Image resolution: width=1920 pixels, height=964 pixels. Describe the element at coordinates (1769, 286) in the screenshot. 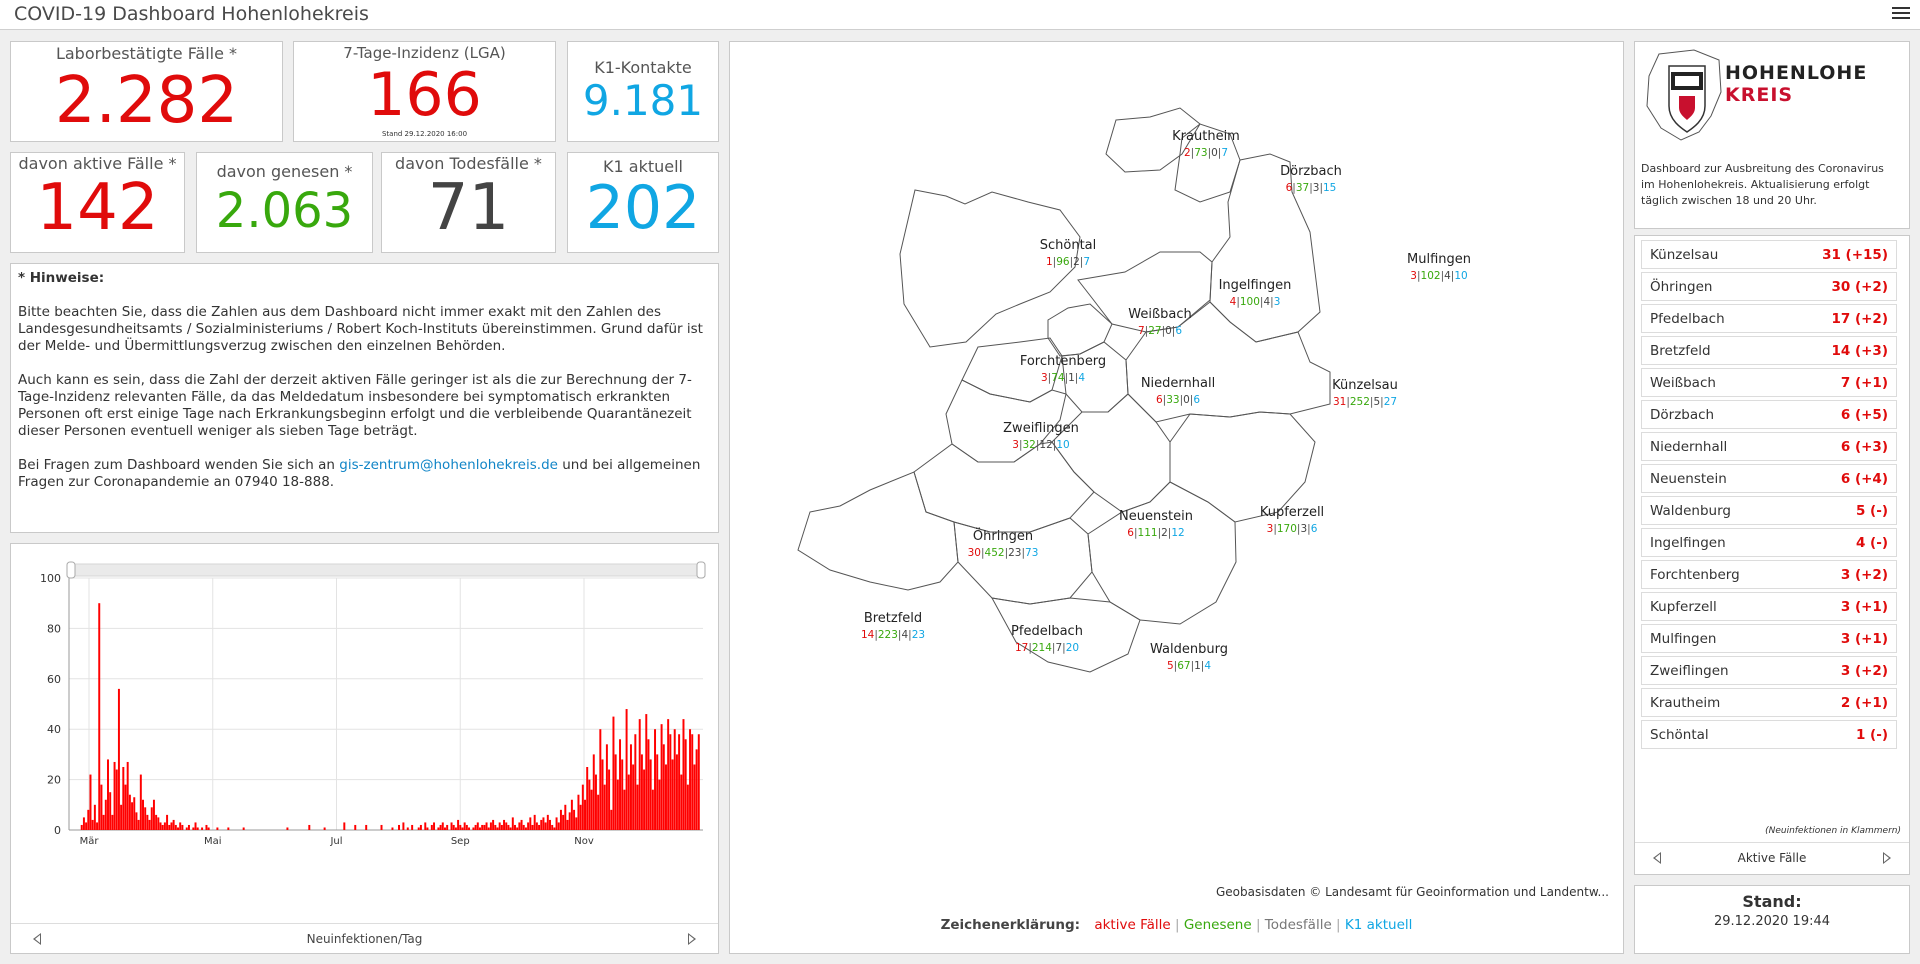

I see `ranking-list-item: Öhringen 30 (+2)` at that location.